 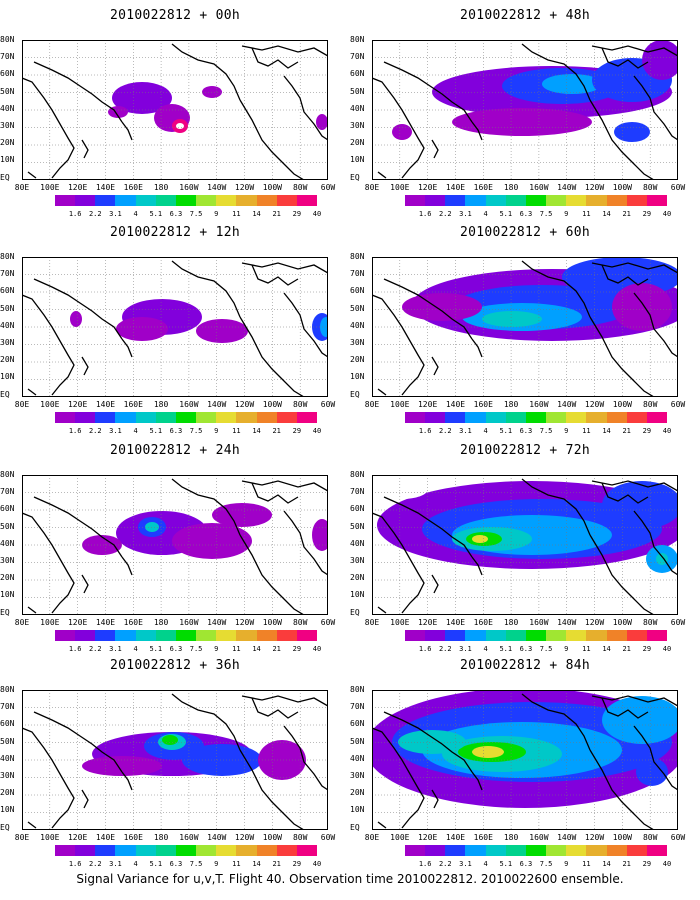 What do you see at coordinates (75, 214) in the screenshot?
I see `colorbar-label: 1.6` at bounding box center [75, 214].